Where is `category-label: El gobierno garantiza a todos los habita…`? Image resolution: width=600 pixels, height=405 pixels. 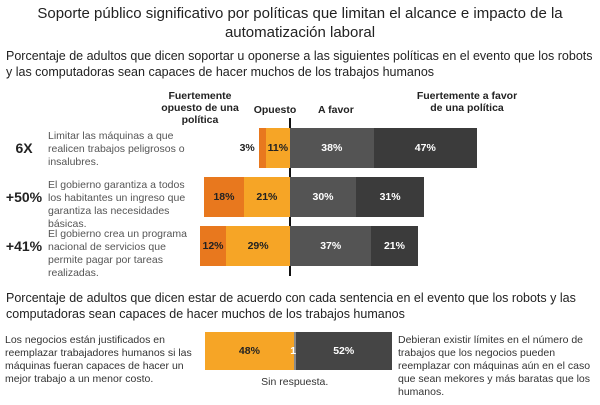
category-label: El gobierno garantiza a todos los habita… is located at coordinates (117, 204).